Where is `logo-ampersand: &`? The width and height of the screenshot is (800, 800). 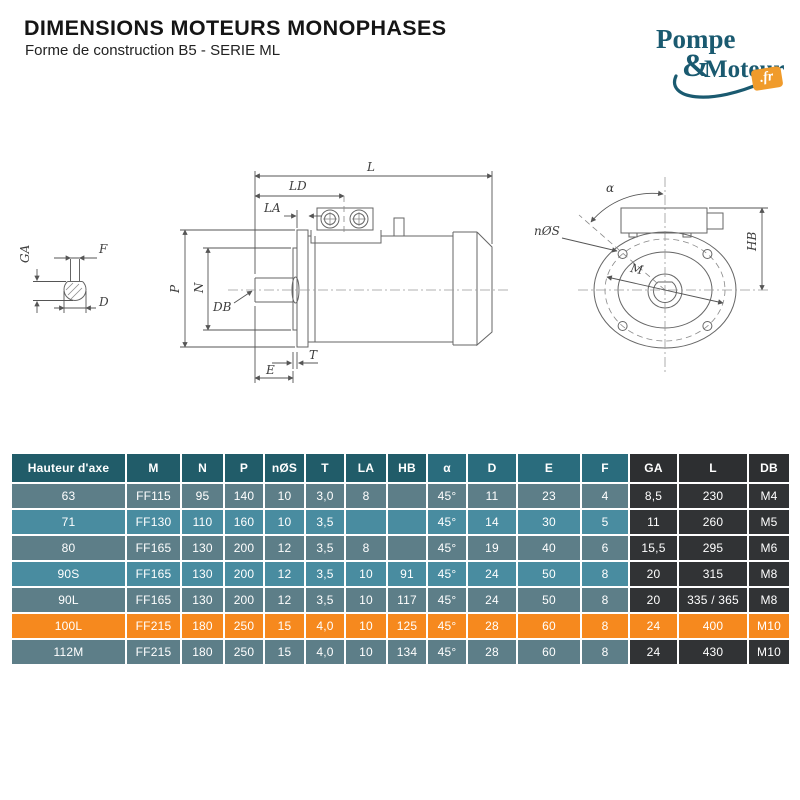 logo-ampersand: & is located at coordinates (696, 66).